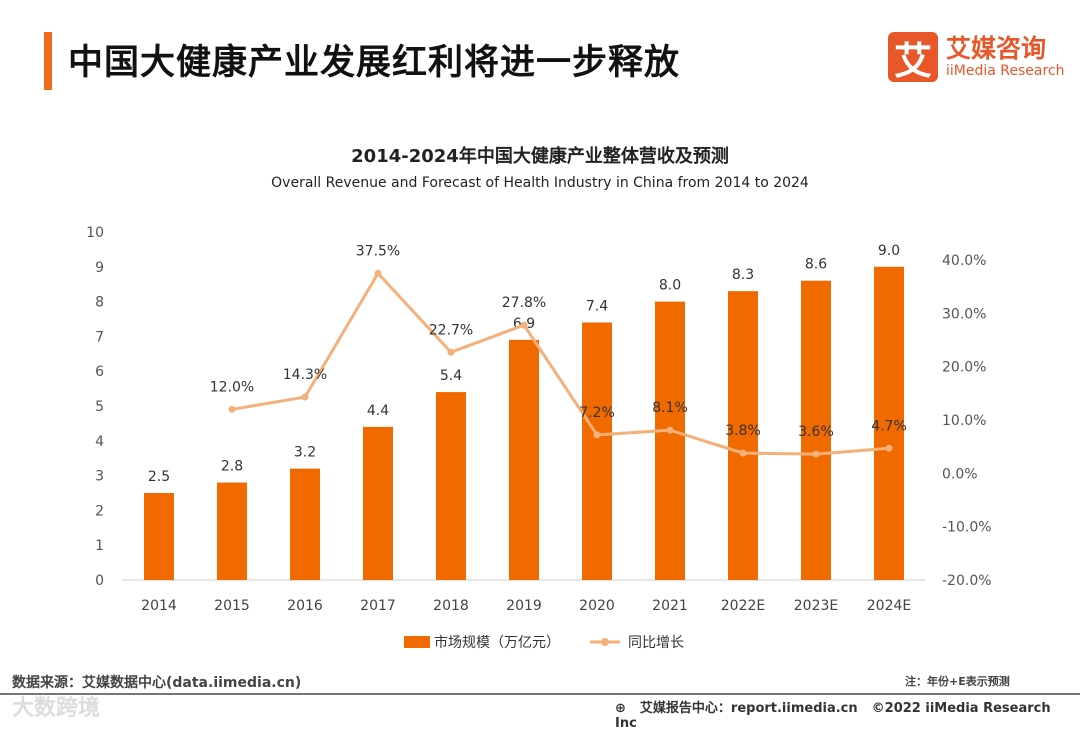 The height and width of the screenshot is (731, 1080). Describe the element at coordinates (540, 156) in the screenshot. I see `chart-title: 2014-2024年中国大健康产业整体营收及预测` at that location.